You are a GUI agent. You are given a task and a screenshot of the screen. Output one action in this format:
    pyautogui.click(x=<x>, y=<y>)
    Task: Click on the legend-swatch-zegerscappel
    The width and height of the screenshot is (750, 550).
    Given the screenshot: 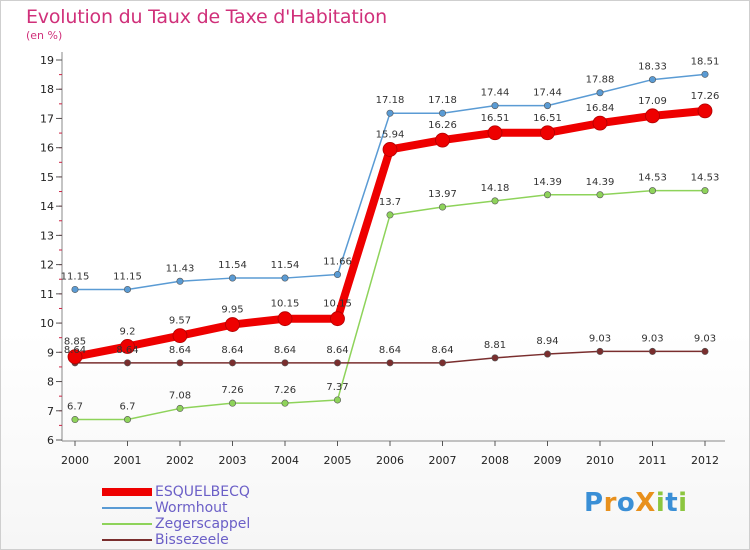 What is the action you would take?
    pyautogui.click(x=127, y=524)
    